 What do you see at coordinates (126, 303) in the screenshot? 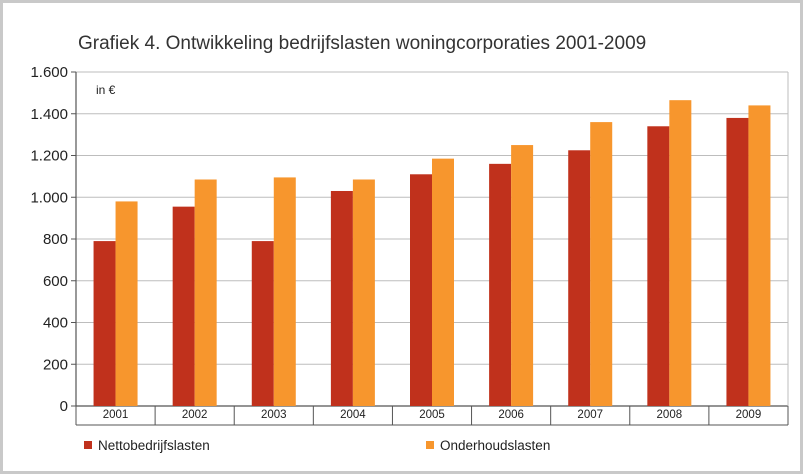
I see `bar-onderhoudslasten-2001` at bounding box center [126, 303].